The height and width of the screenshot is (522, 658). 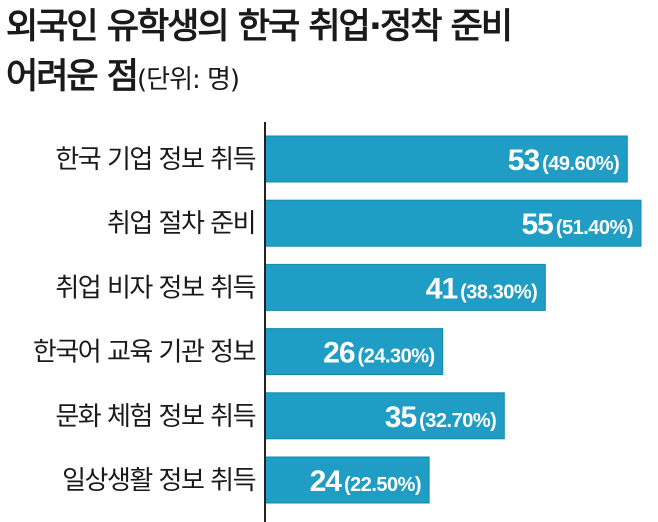 I want to click on title-line-2: 어려운 점(단위: 명), so click(x=331, y=78).